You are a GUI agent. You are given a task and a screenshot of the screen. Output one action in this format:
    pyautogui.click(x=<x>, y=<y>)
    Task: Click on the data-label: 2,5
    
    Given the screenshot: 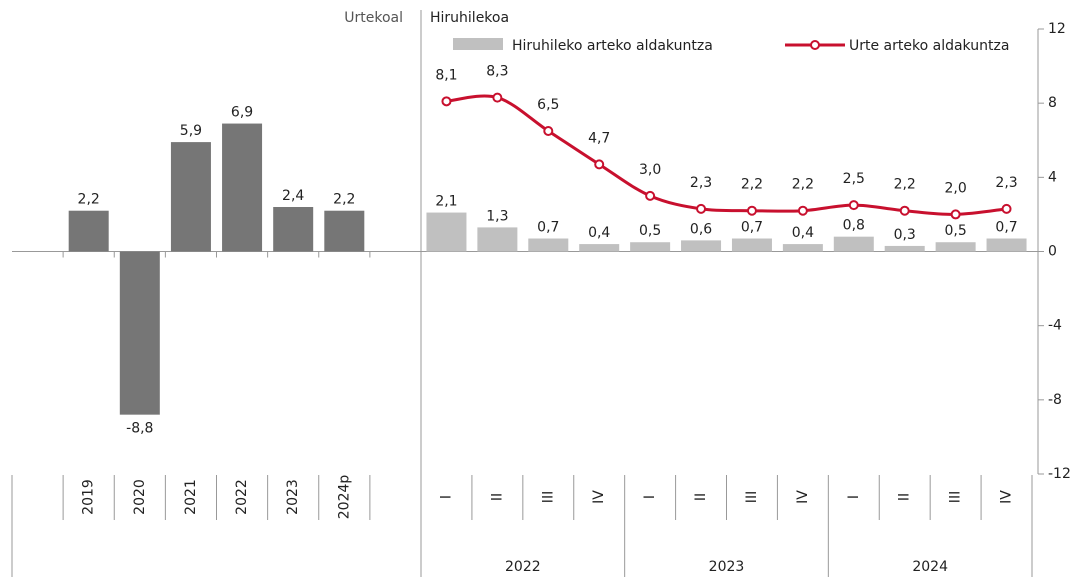 What is the action you would take?
    pyautogui.click(x=854, y=179)
    